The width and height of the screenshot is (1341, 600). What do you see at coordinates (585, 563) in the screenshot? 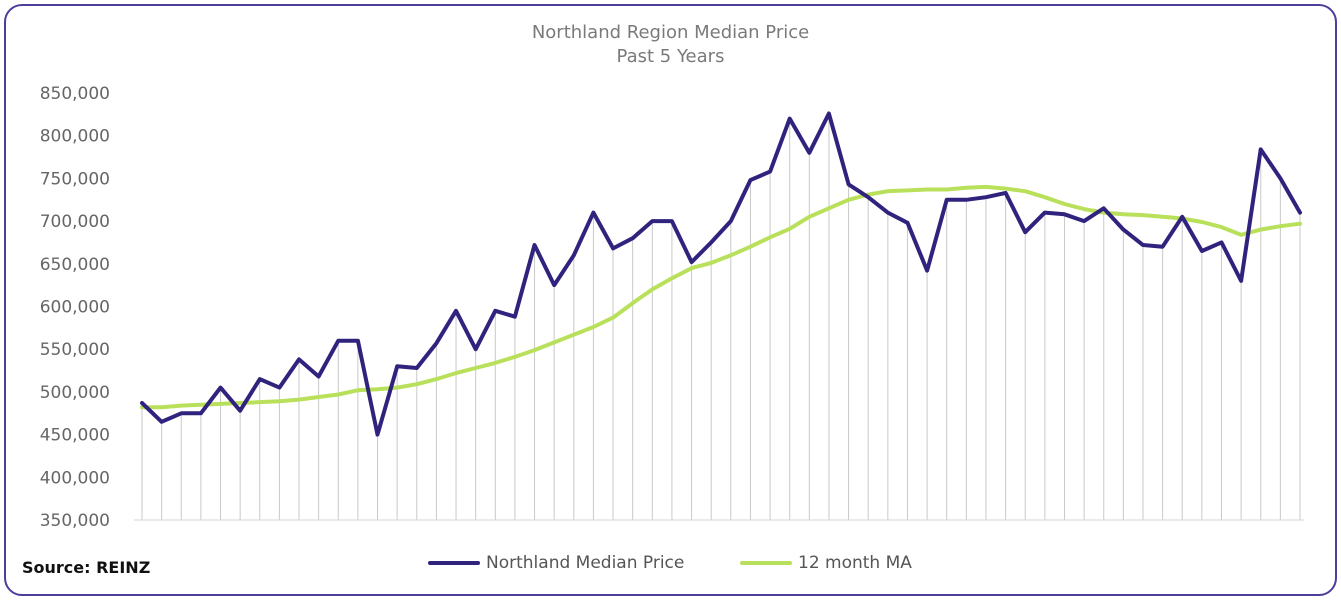
I see `legend-label-median: Northland Median Price` at bounding box center [585, 563].